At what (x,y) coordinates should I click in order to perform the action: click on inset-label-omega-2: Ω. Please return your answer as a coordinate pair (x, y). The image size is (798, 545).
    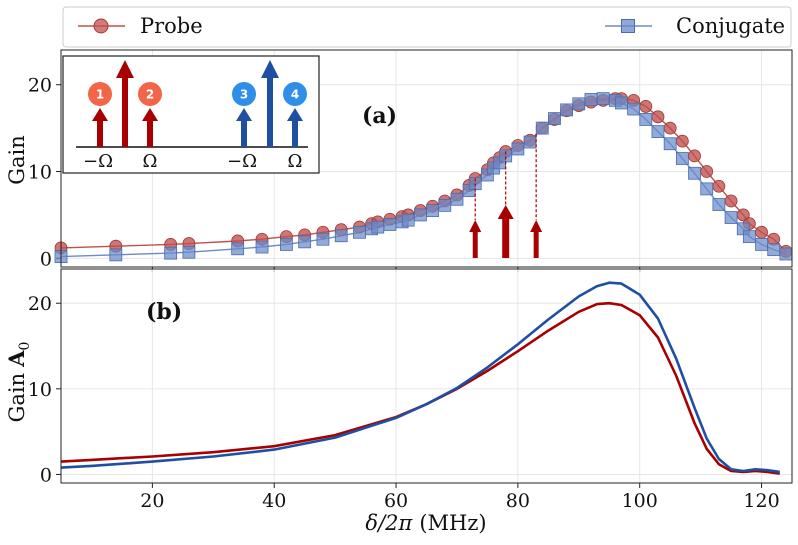
    Looking at the image, I should click on (295, 161).